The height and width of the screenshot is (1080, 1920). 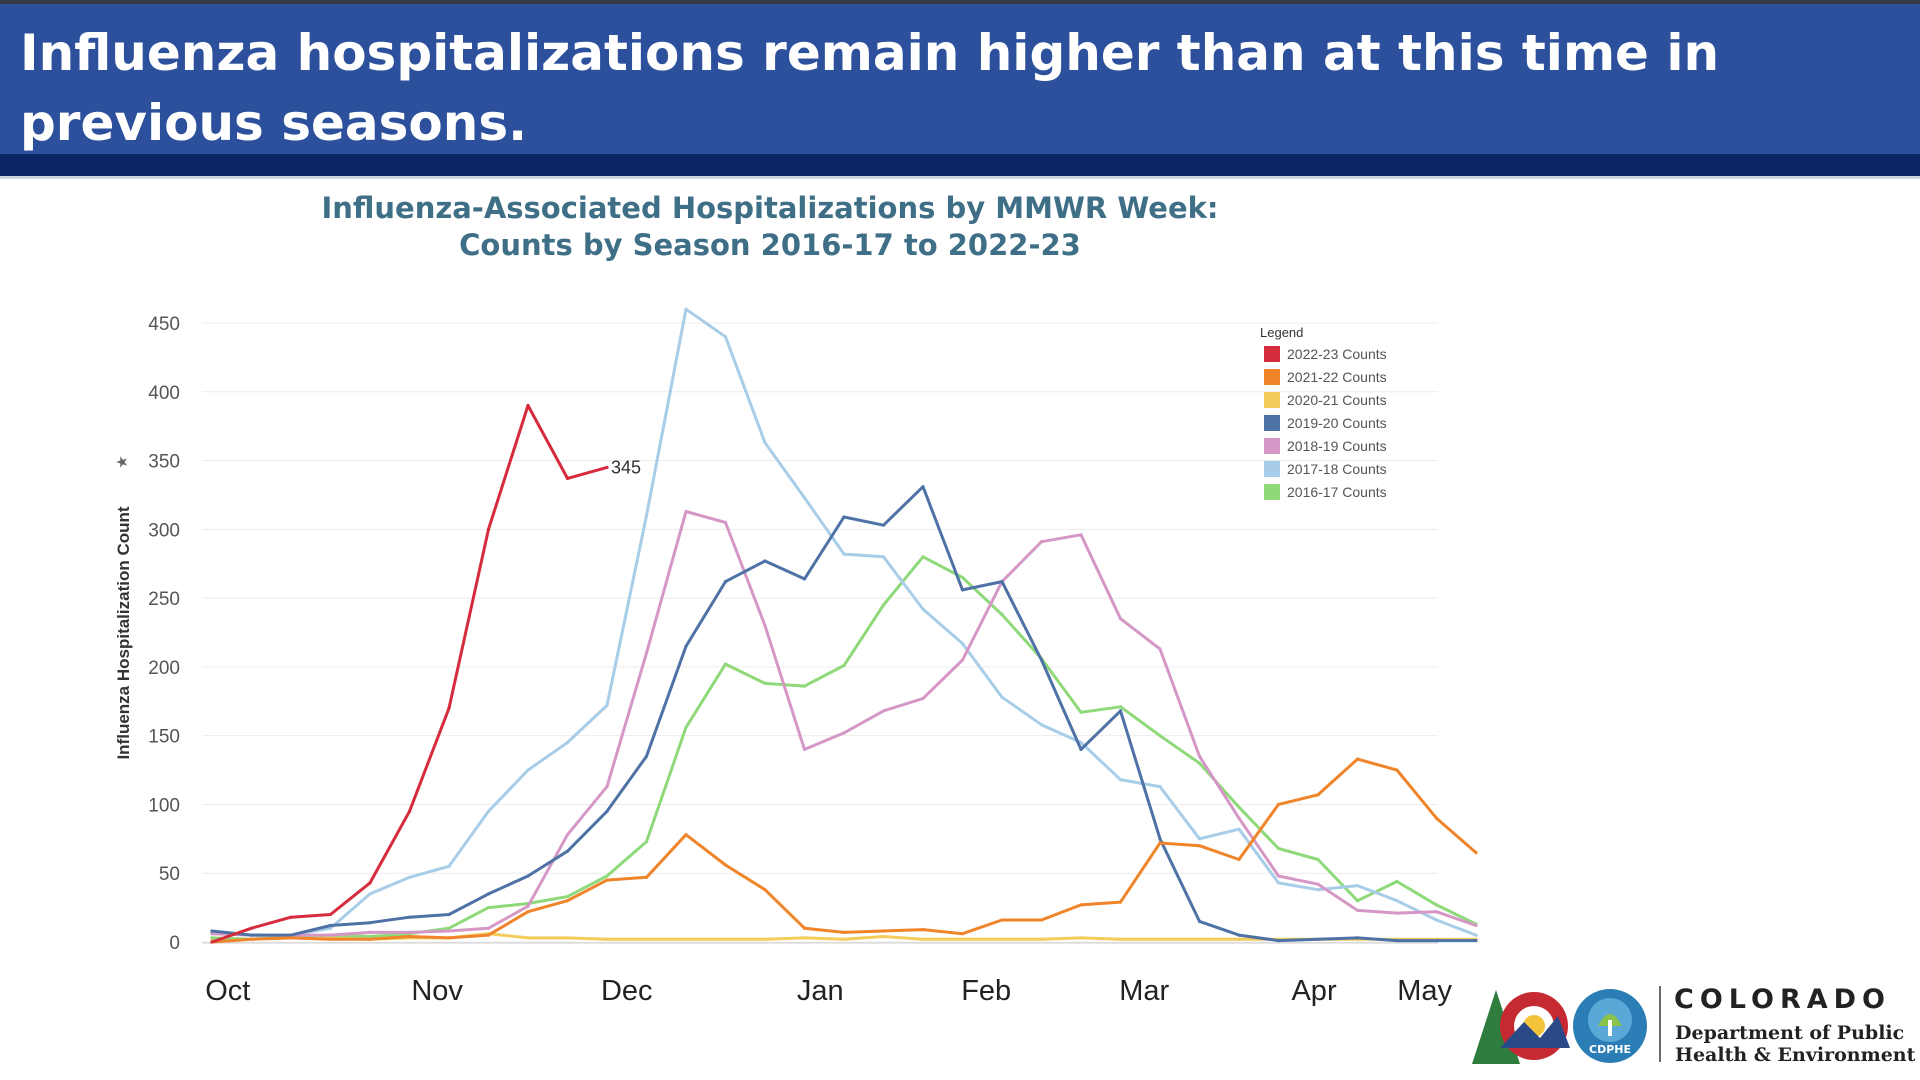 I want to click on header-band, so click(x=960, y=165).